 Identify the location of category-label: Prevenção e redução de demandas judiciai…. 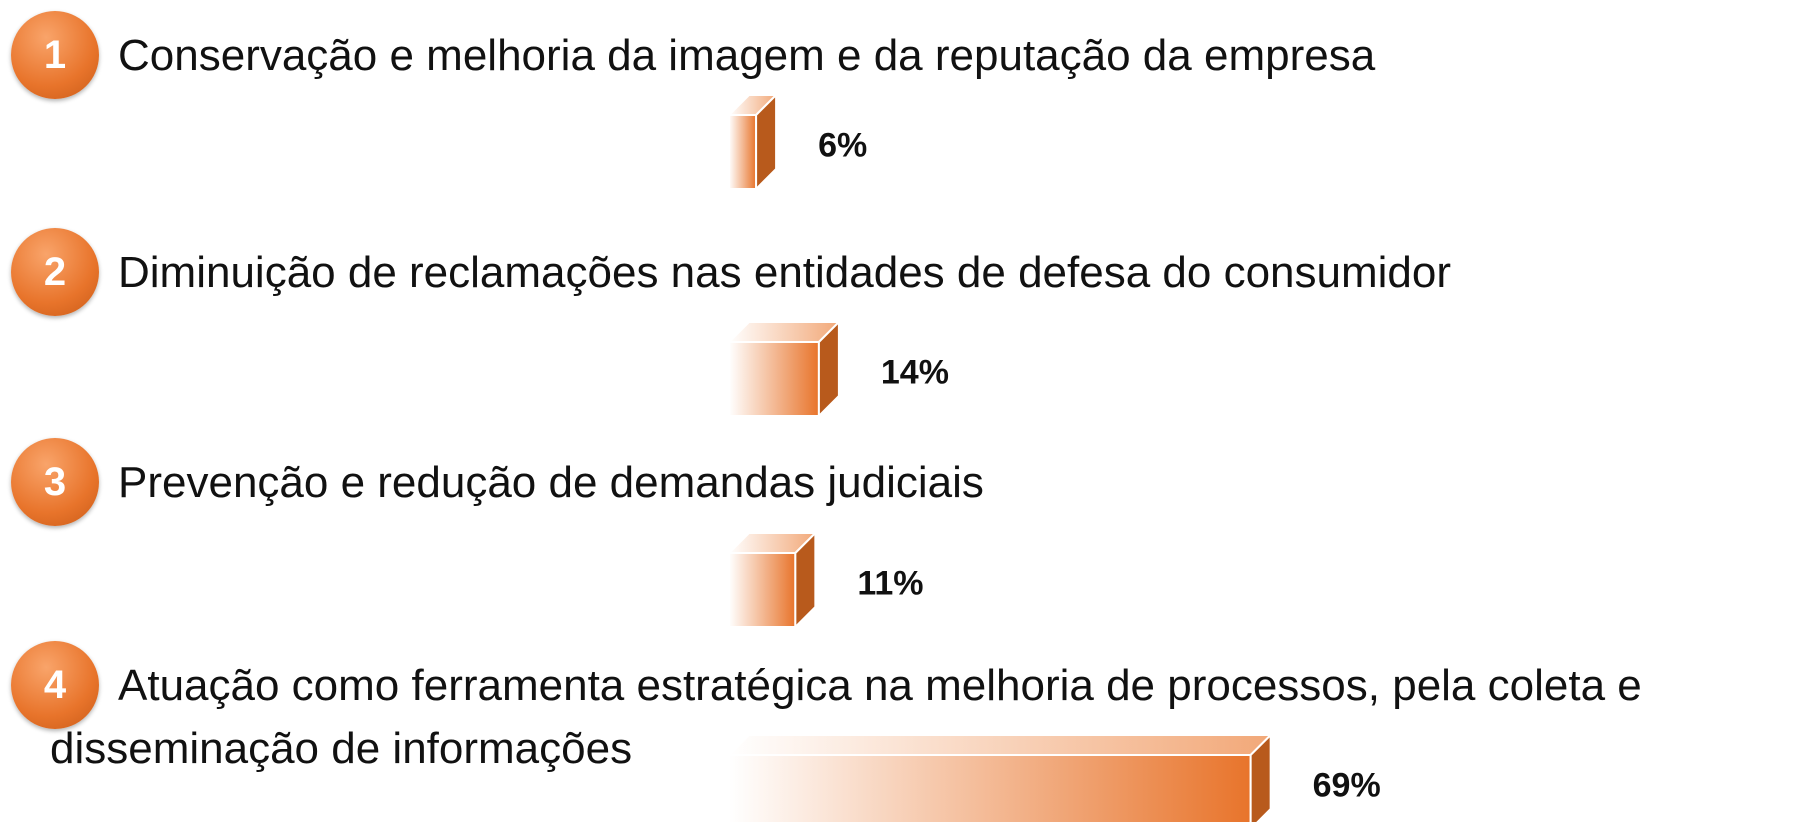
(551, 482).